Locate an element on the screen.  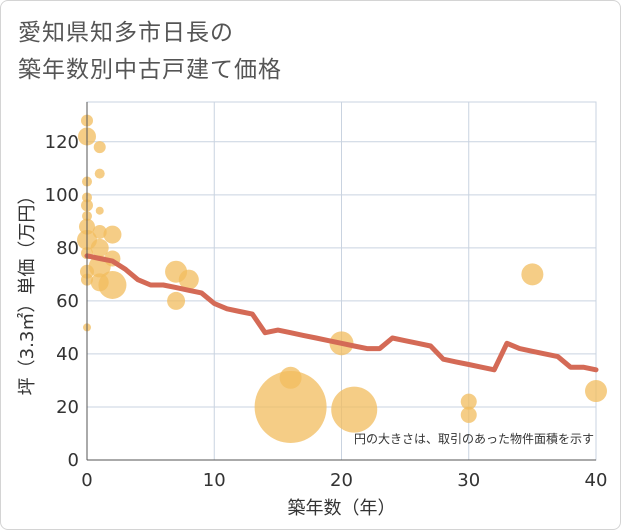
x-tick-label: 10 is located at coordinates (214, 480).